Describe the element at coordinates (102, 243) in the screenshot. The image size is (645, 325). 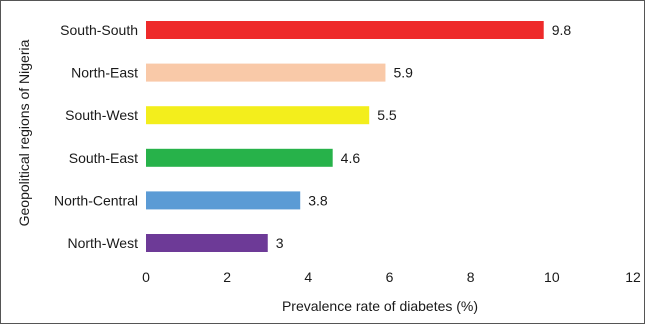
I see `category-label-north-west: North-West` at that location.